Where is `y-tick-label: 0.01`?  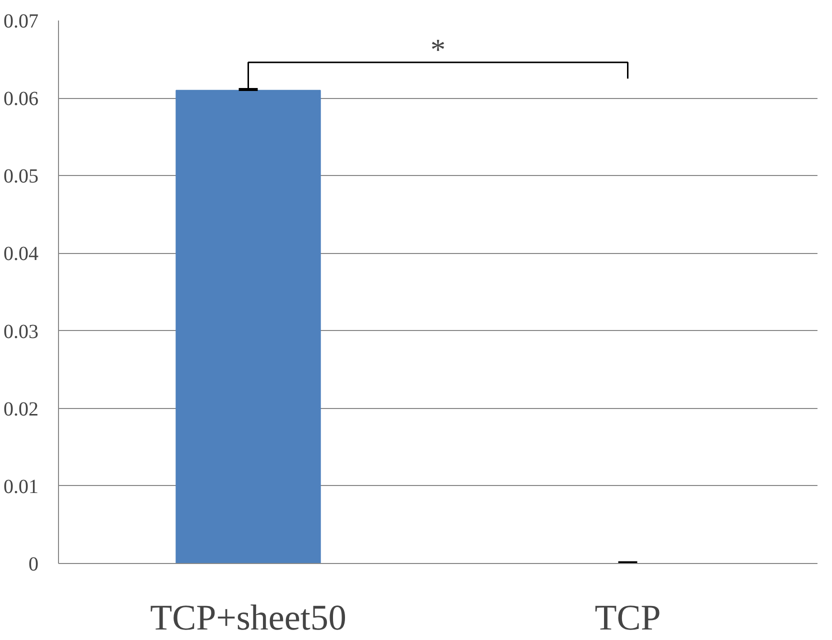 y-tick-label: 0.01 is located at coordinates (21, 487).